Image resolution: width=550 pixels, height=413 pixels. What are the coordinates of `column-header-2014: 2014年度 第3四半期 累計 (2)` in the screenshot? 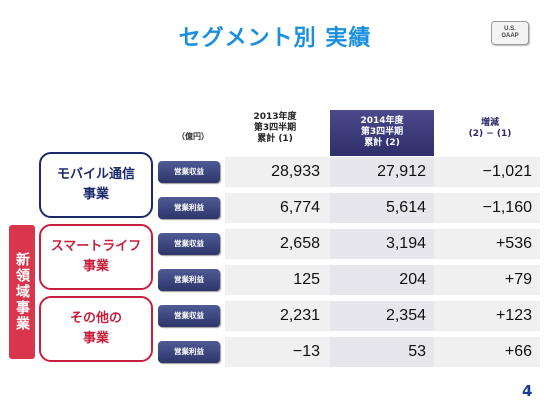 It's located at (382, 133).